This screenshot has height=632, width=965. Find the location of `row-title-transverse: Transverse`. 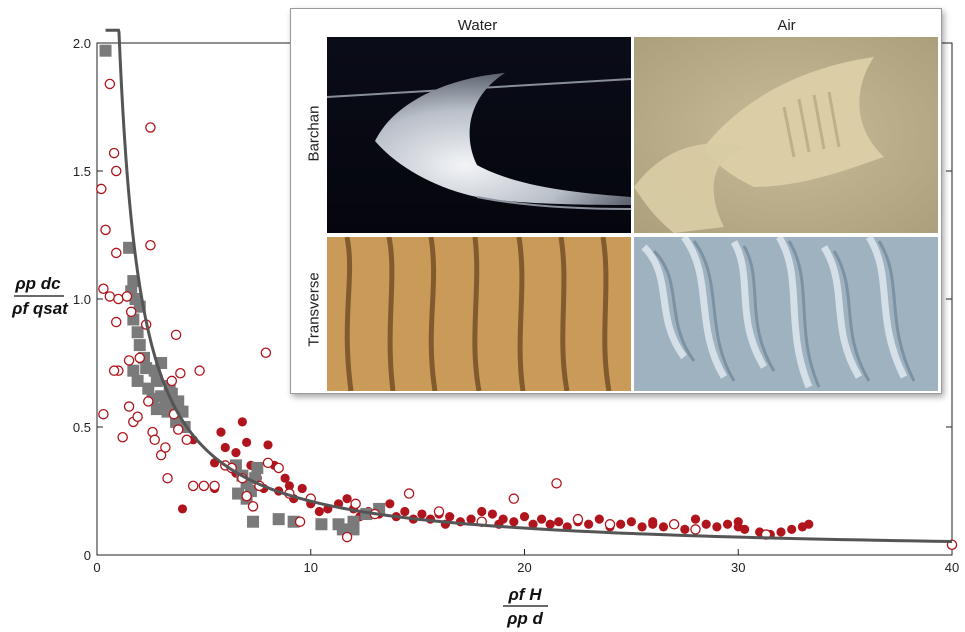

row-title-transverse: Transverse is located at coordinates (314, 309).